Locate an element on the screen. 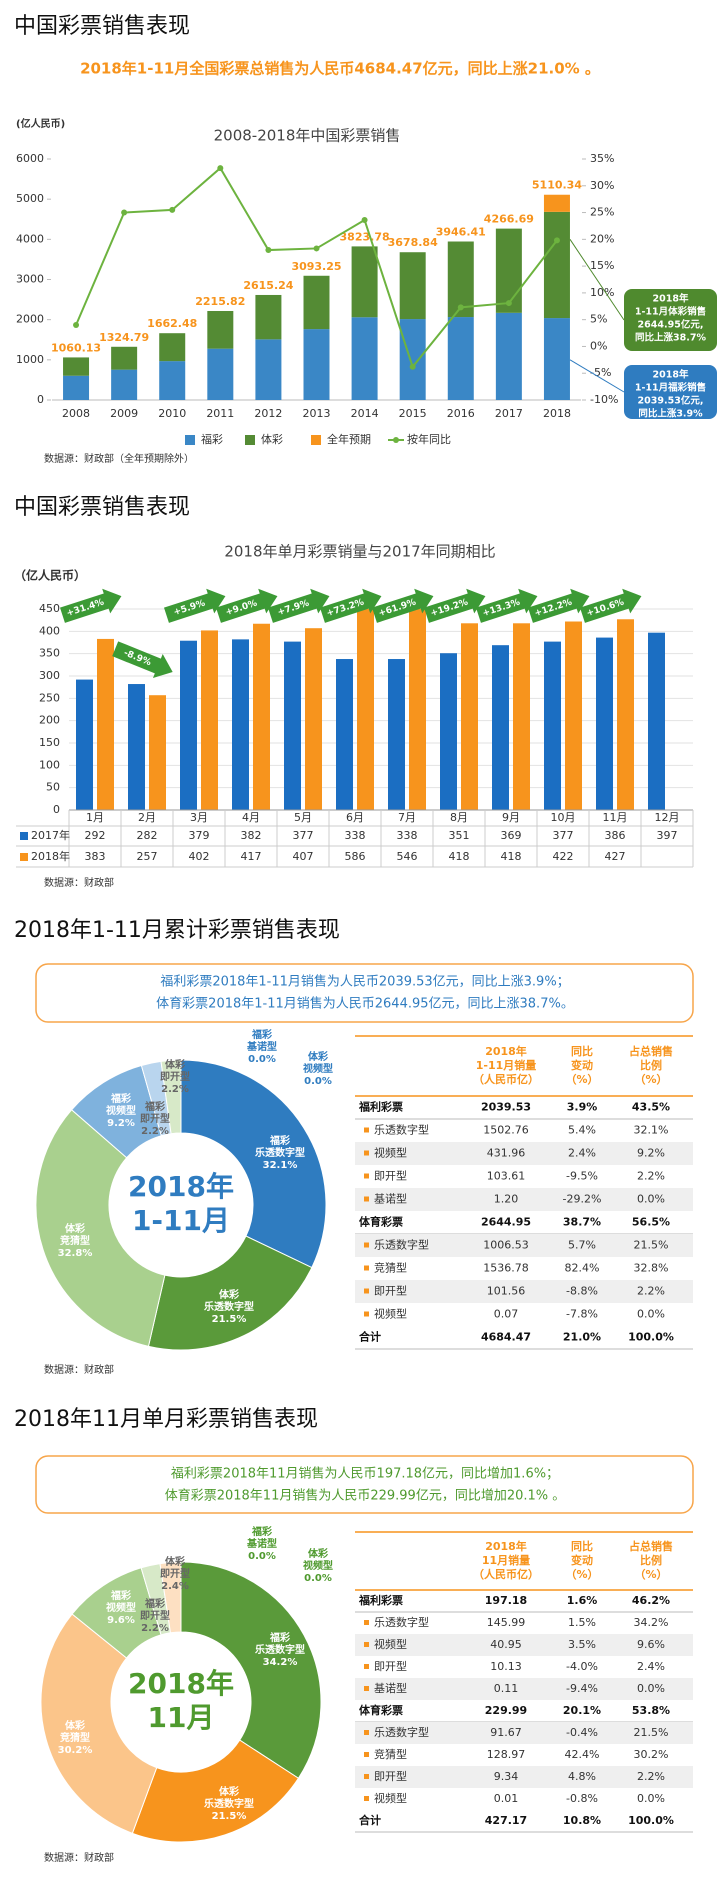  slice-label: 32.1% is located at coordinates (280, 1165).